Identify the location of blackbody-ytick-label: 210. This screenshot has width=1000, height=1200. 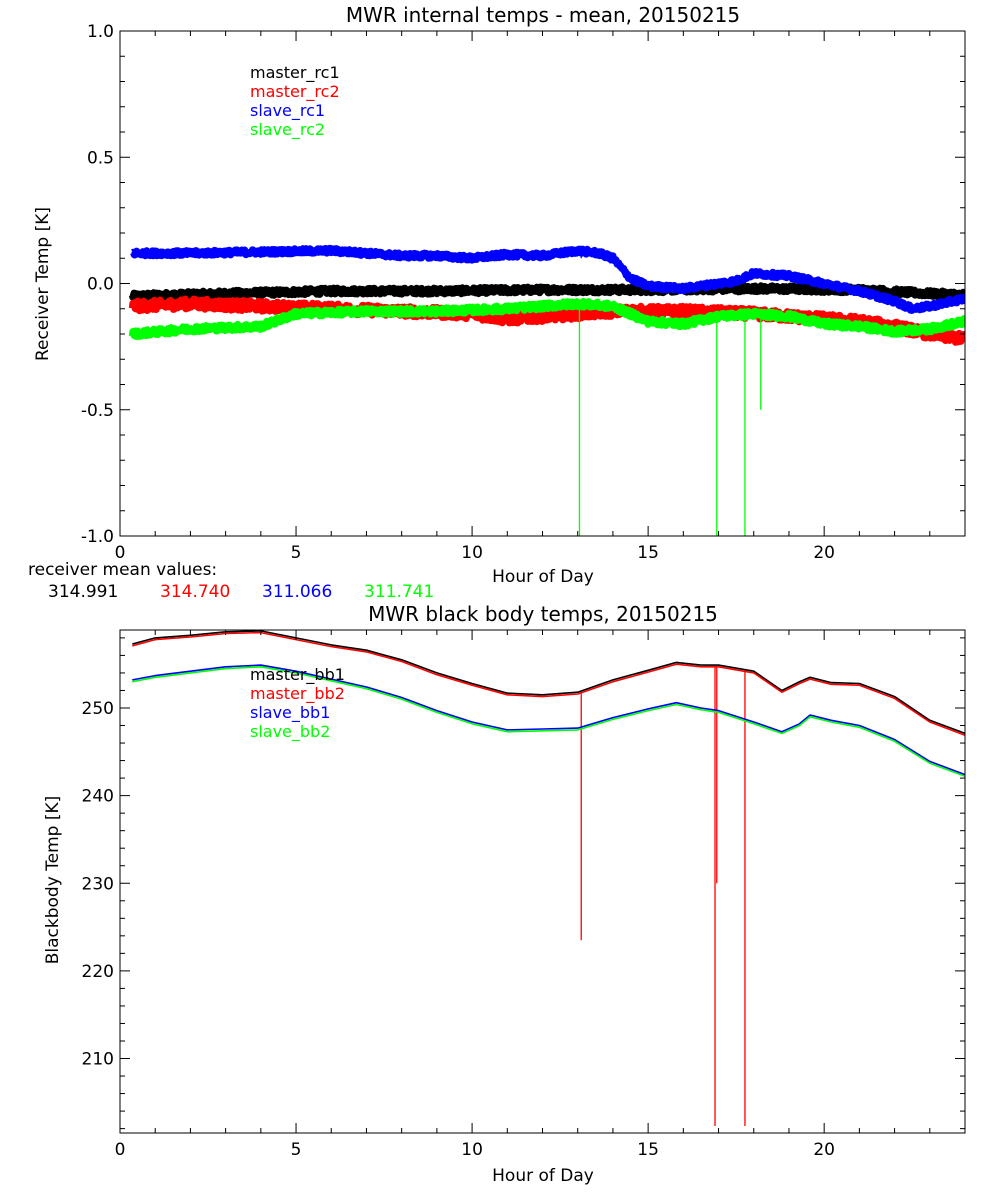
(98, 1060).